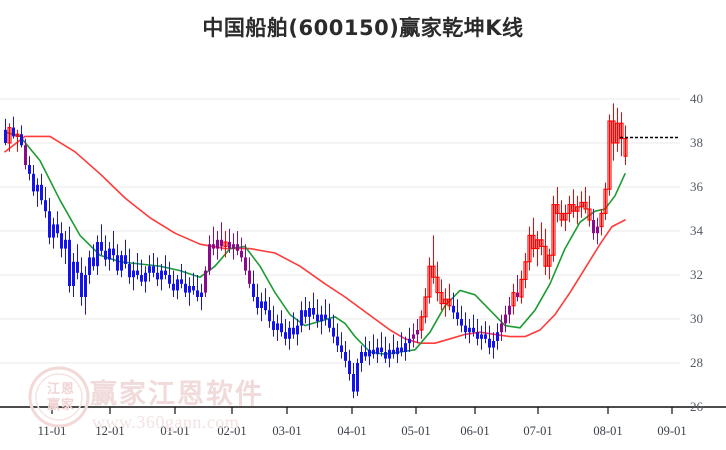  Describe the element at coordinates (696, 318) in the screenshot. I see `y-axis-tick-label: 30` at that location.